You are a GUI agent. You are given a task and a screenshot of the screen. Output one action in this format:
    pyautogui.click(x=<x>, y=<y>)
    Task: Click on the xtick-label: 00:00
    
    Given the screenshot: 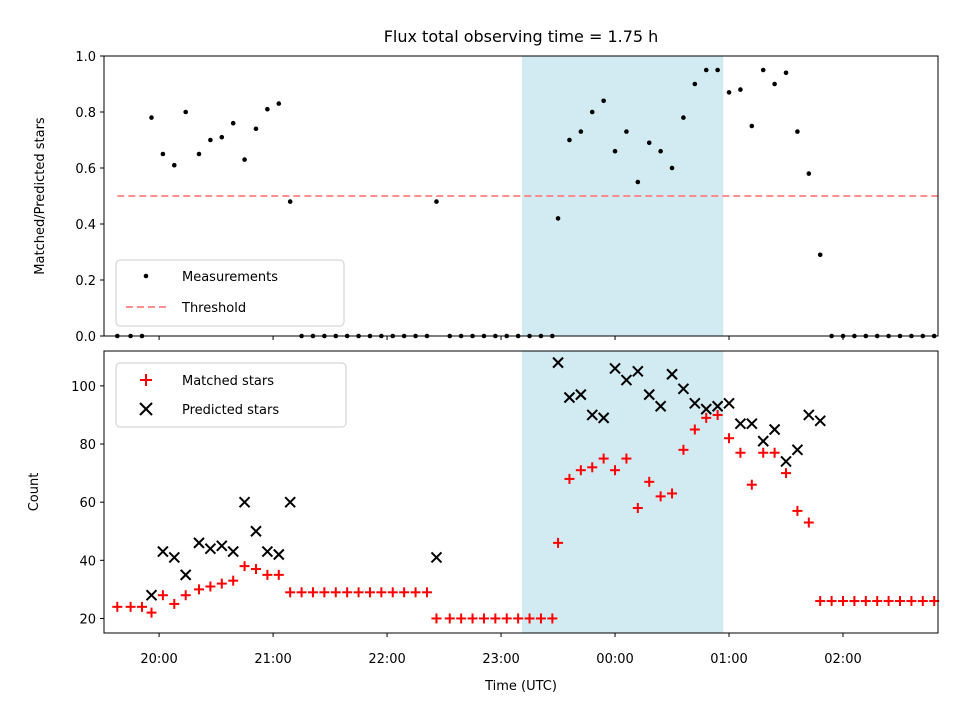 What is the action you would take?
    pyautogui.click(x=614, y=659)
    